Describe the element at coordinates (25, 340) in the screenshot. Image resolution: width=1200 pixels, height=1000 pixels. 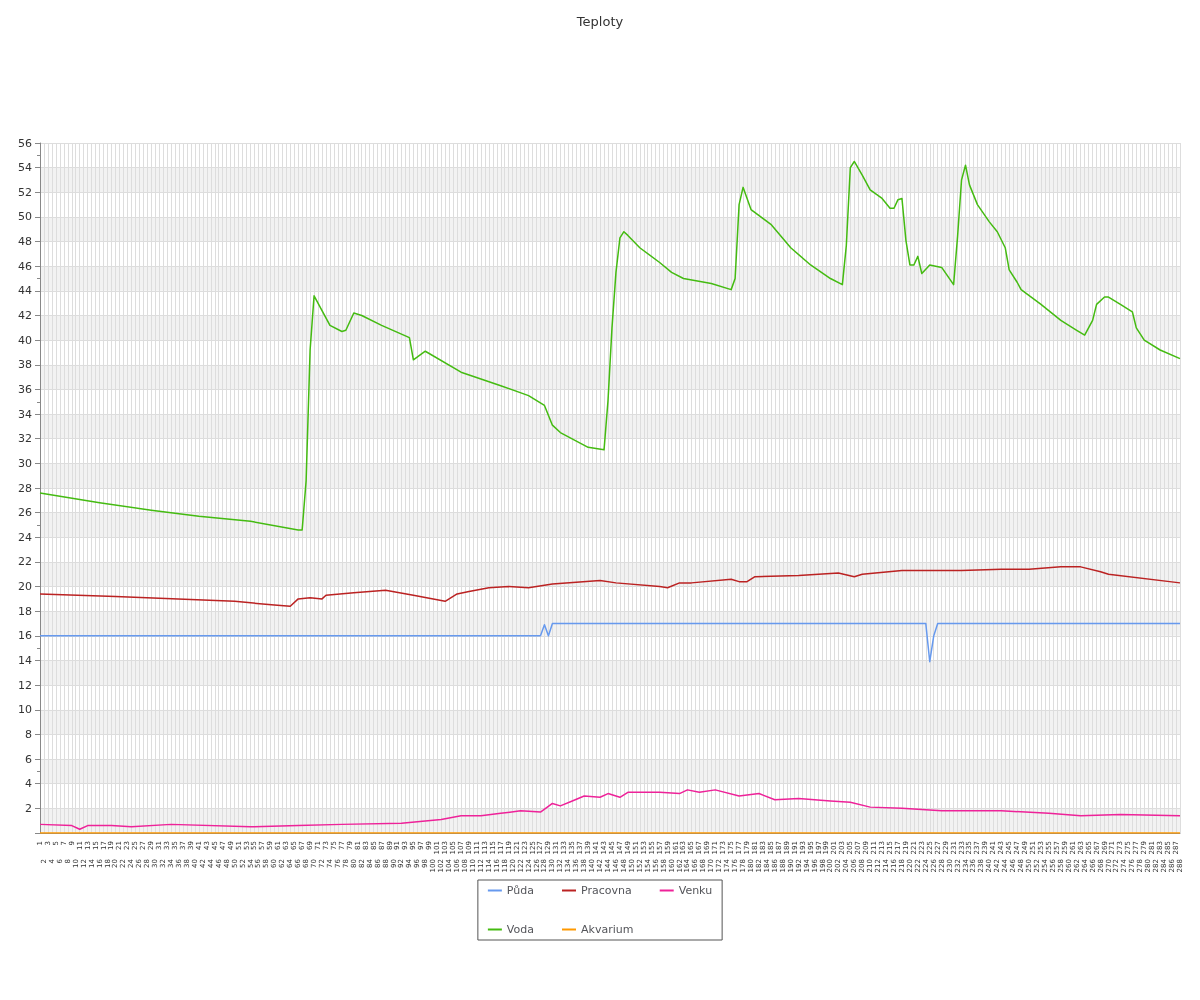
I see `y-tick-label: 40` at that location.